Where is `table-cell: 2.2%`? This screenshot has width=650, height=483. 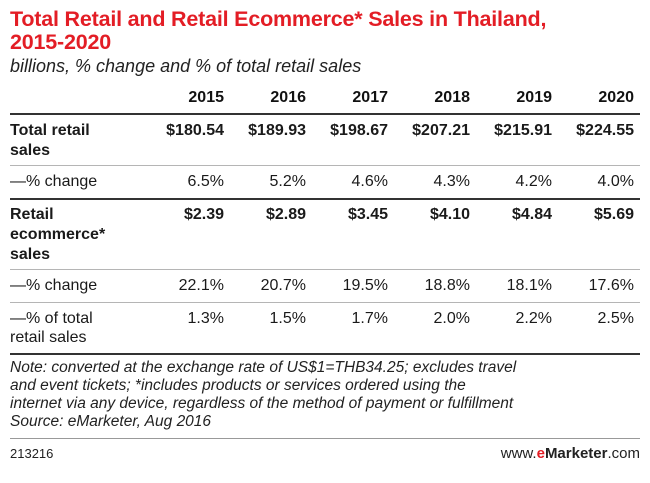
table-cell: 2.2% is located at coordinates (533, 318).